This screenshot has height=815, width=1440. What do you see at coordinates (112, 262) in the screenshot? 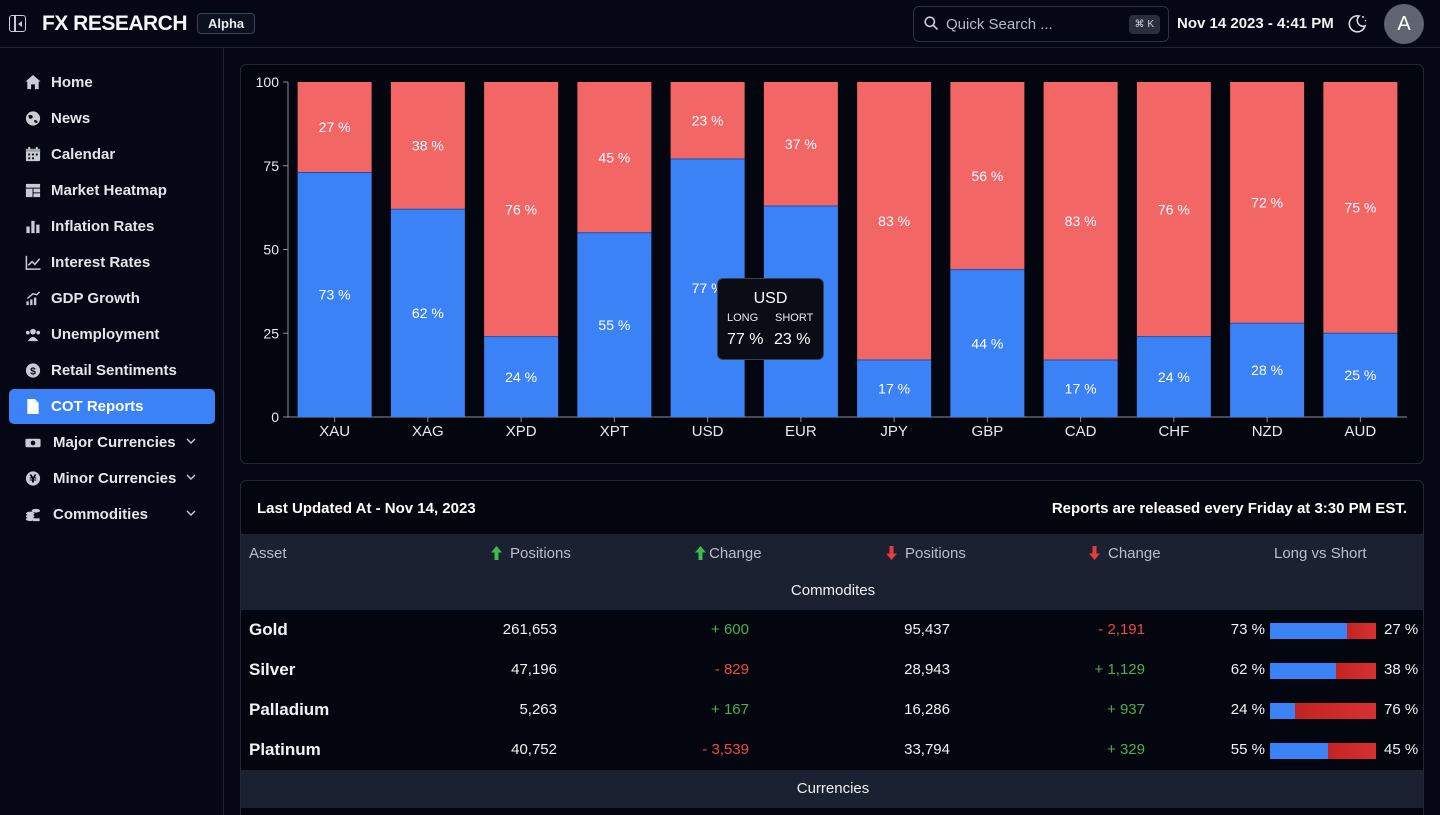
I see `sidebar-item-interest-rates: Interest Rates` at bounding box center [112, 262].